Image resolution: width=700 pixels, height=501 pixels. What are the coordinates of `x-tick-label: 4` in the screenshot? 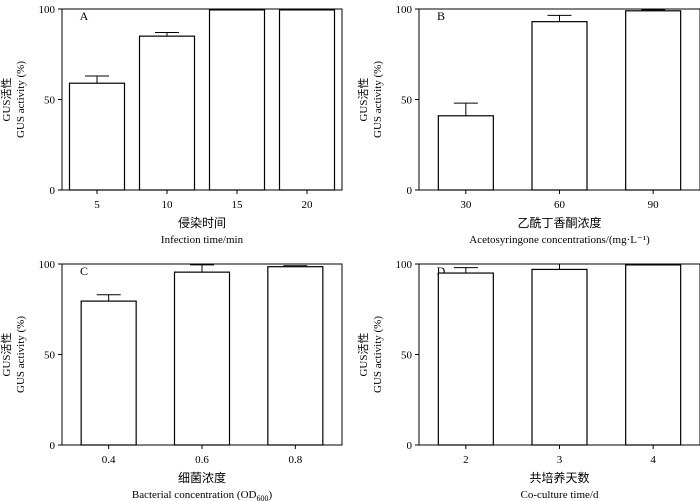 It's located at (653, 460).